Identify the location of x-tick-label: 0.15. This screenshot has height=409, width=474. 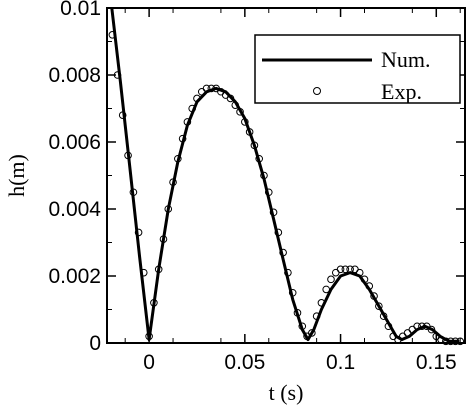
(436, 362).